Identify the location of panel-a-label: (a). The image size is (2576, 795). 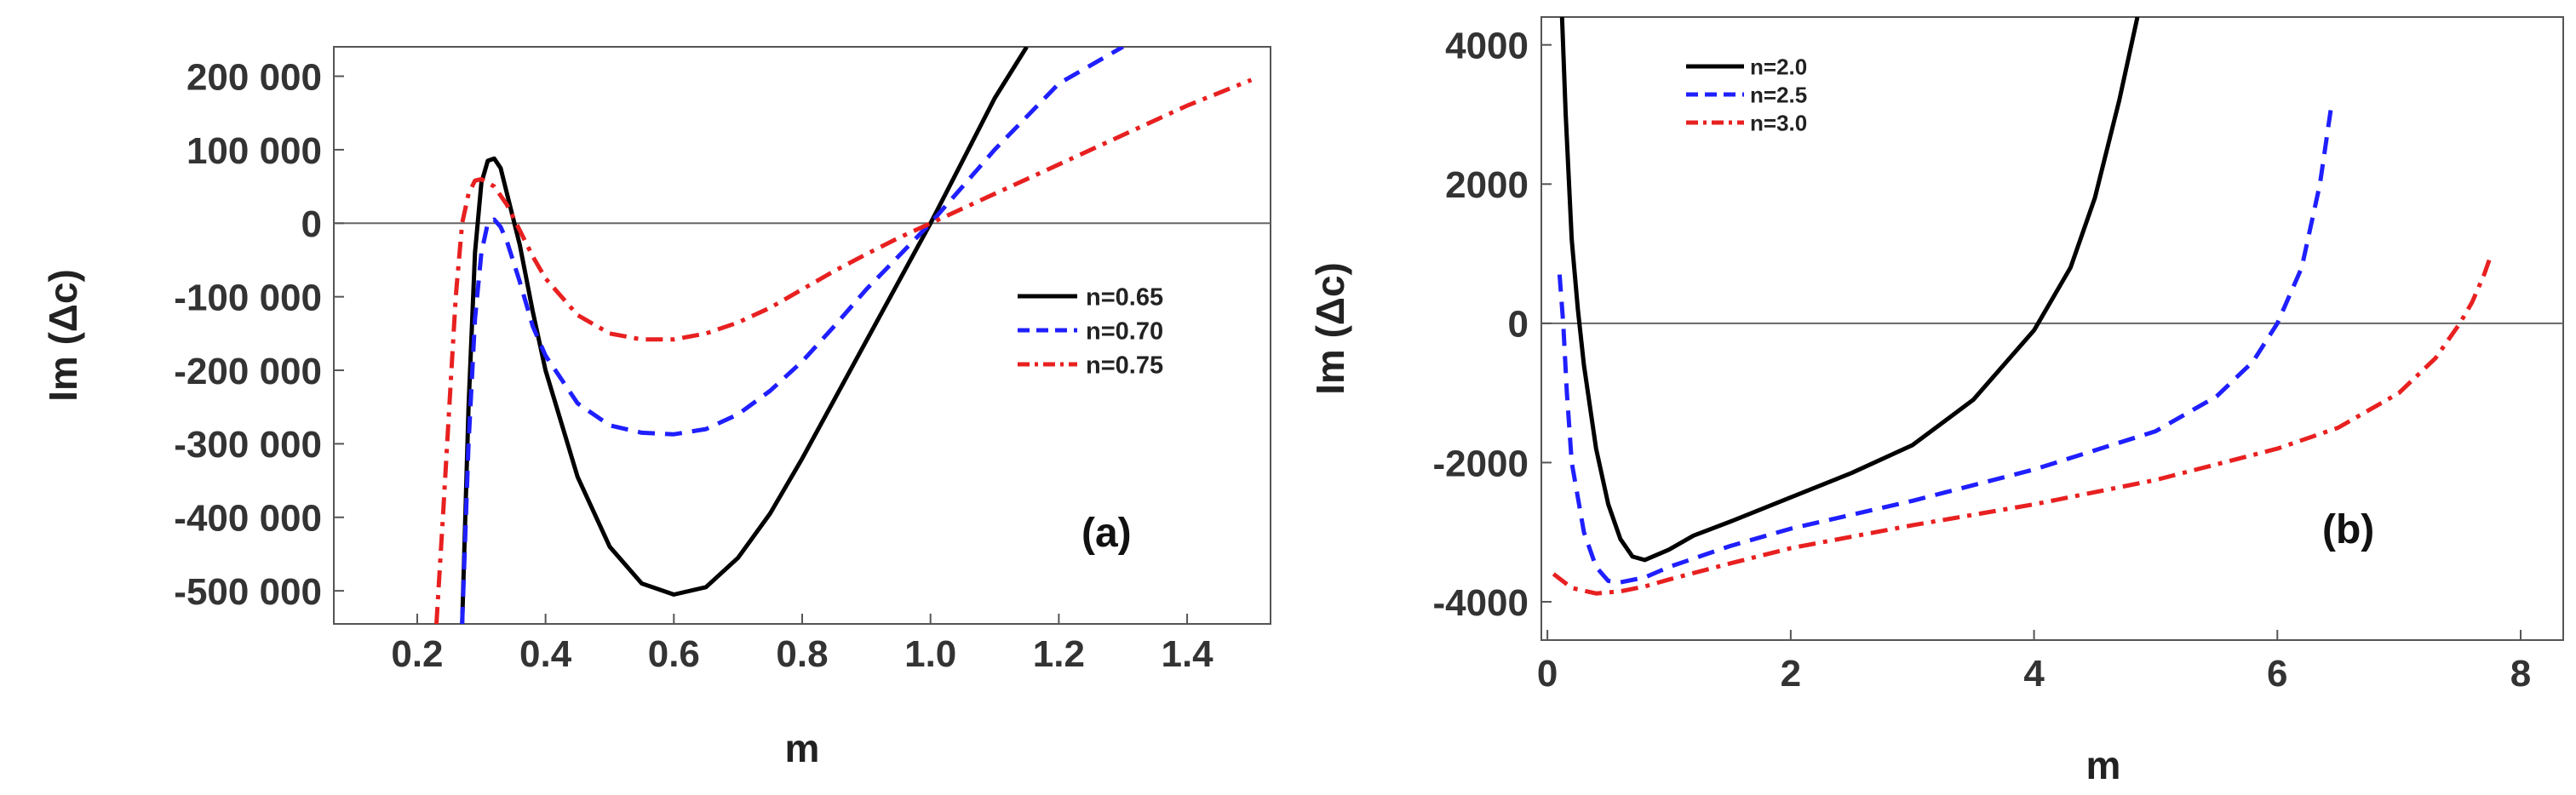
(1106, 533).